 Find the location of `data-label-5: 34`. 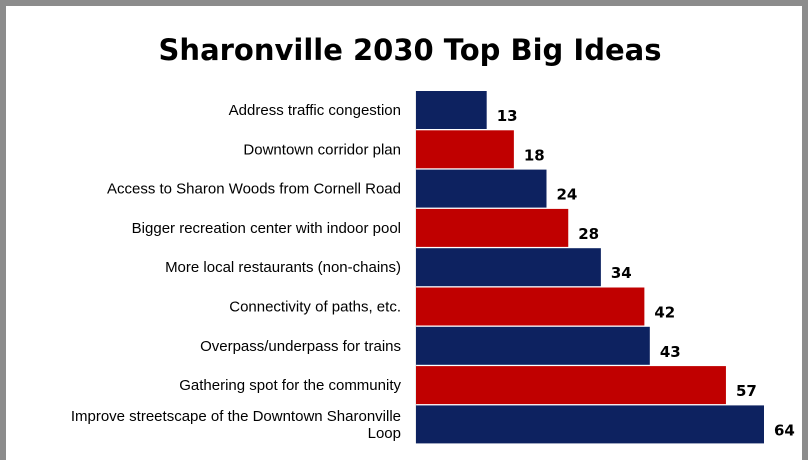

data-label-5: 34 is located at coordinates (621, 273).